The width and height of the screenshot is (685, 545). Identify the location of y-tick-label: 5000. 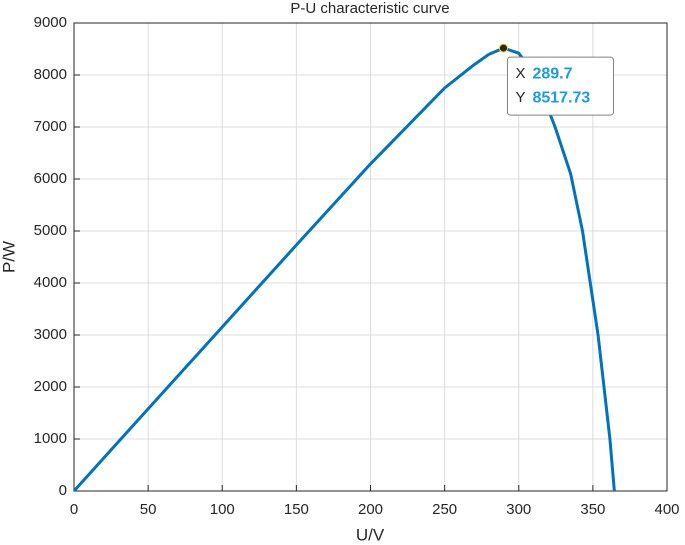
(50, 230).